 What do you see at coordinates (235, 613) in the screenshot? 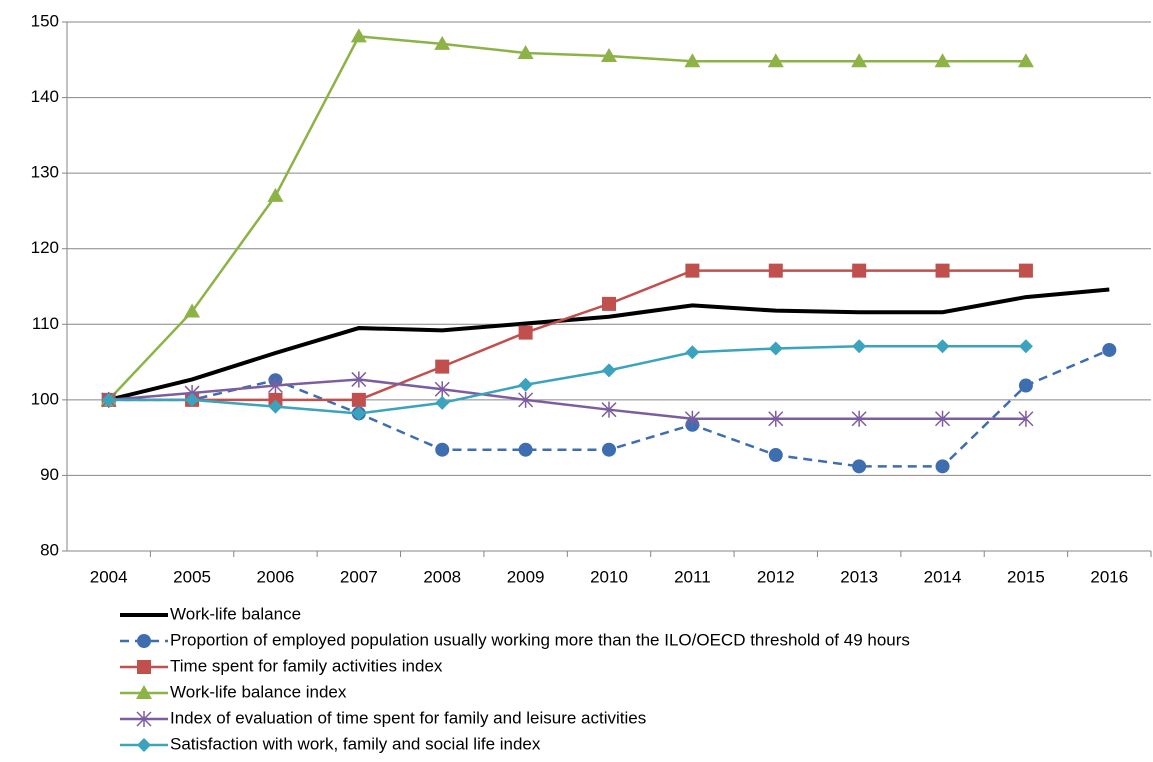
I see `legend-label: Work-life balance` at bounding box center [235, 613].